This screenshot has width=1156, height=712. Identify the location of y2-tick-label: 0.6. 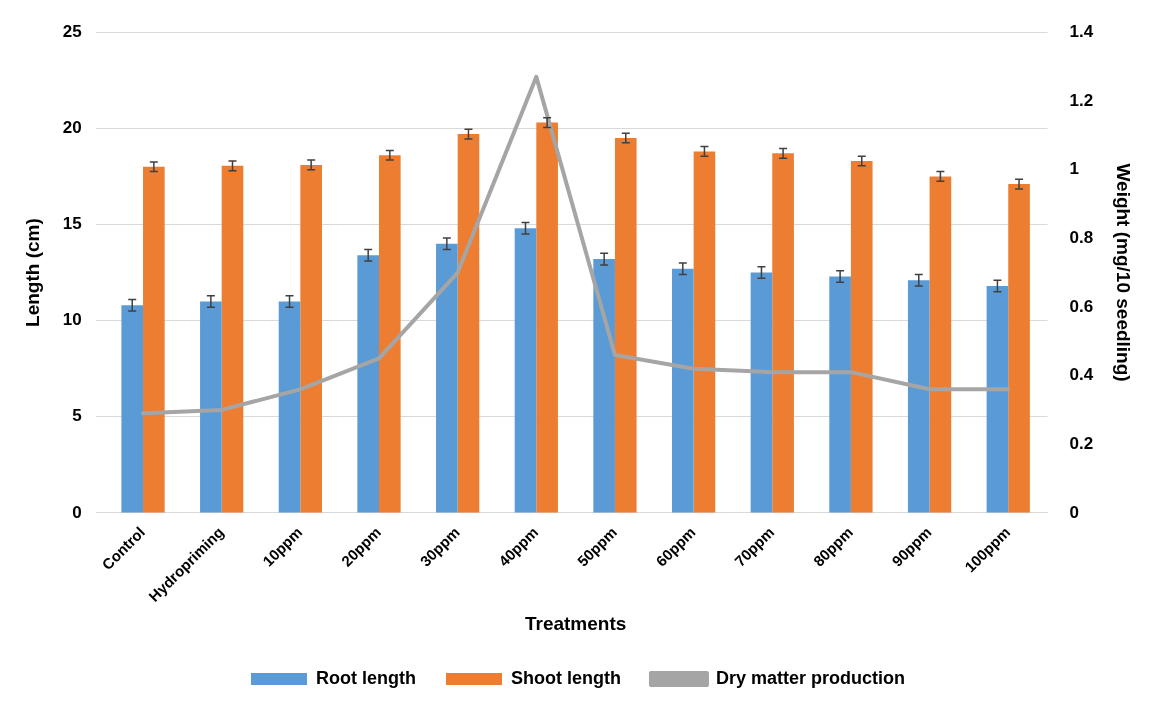
(1081, 306).